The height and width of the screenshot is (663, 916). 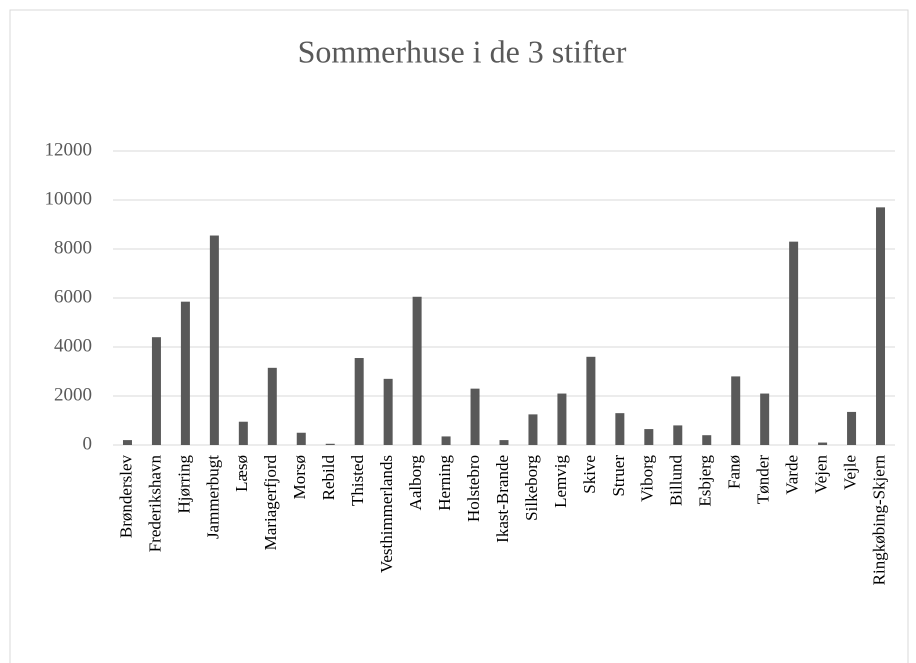 I want to click on x-tick-label: Hjørring, so click(x=183, y=484).